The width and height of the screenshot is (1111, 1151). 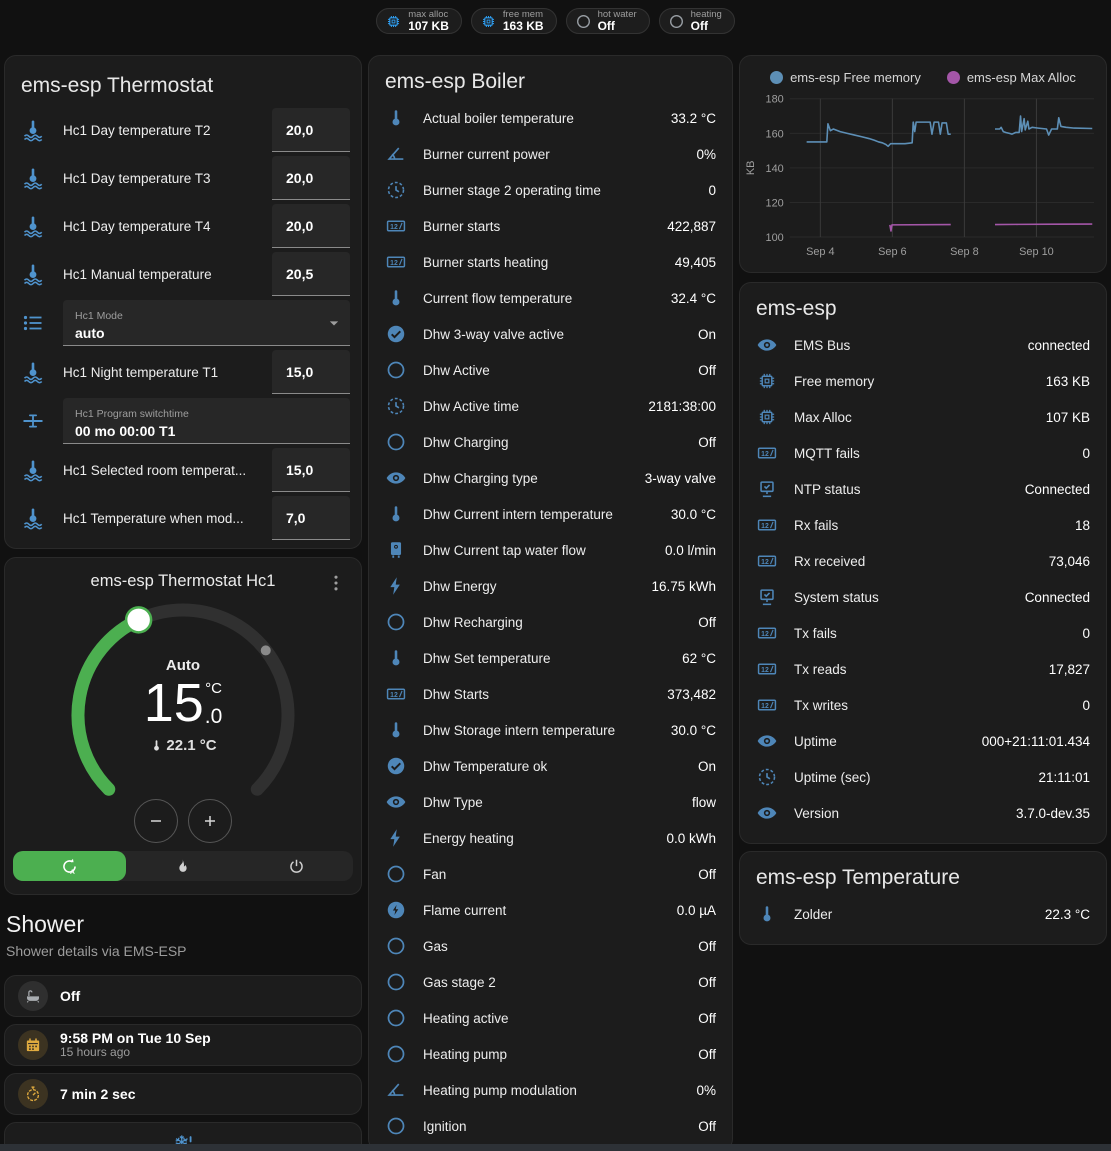 What do you see at coordinates (550, 370) in the screenshot?
I see `entity-row-dhw-active: Dhw Active Off` at bounding box center [550, 370].